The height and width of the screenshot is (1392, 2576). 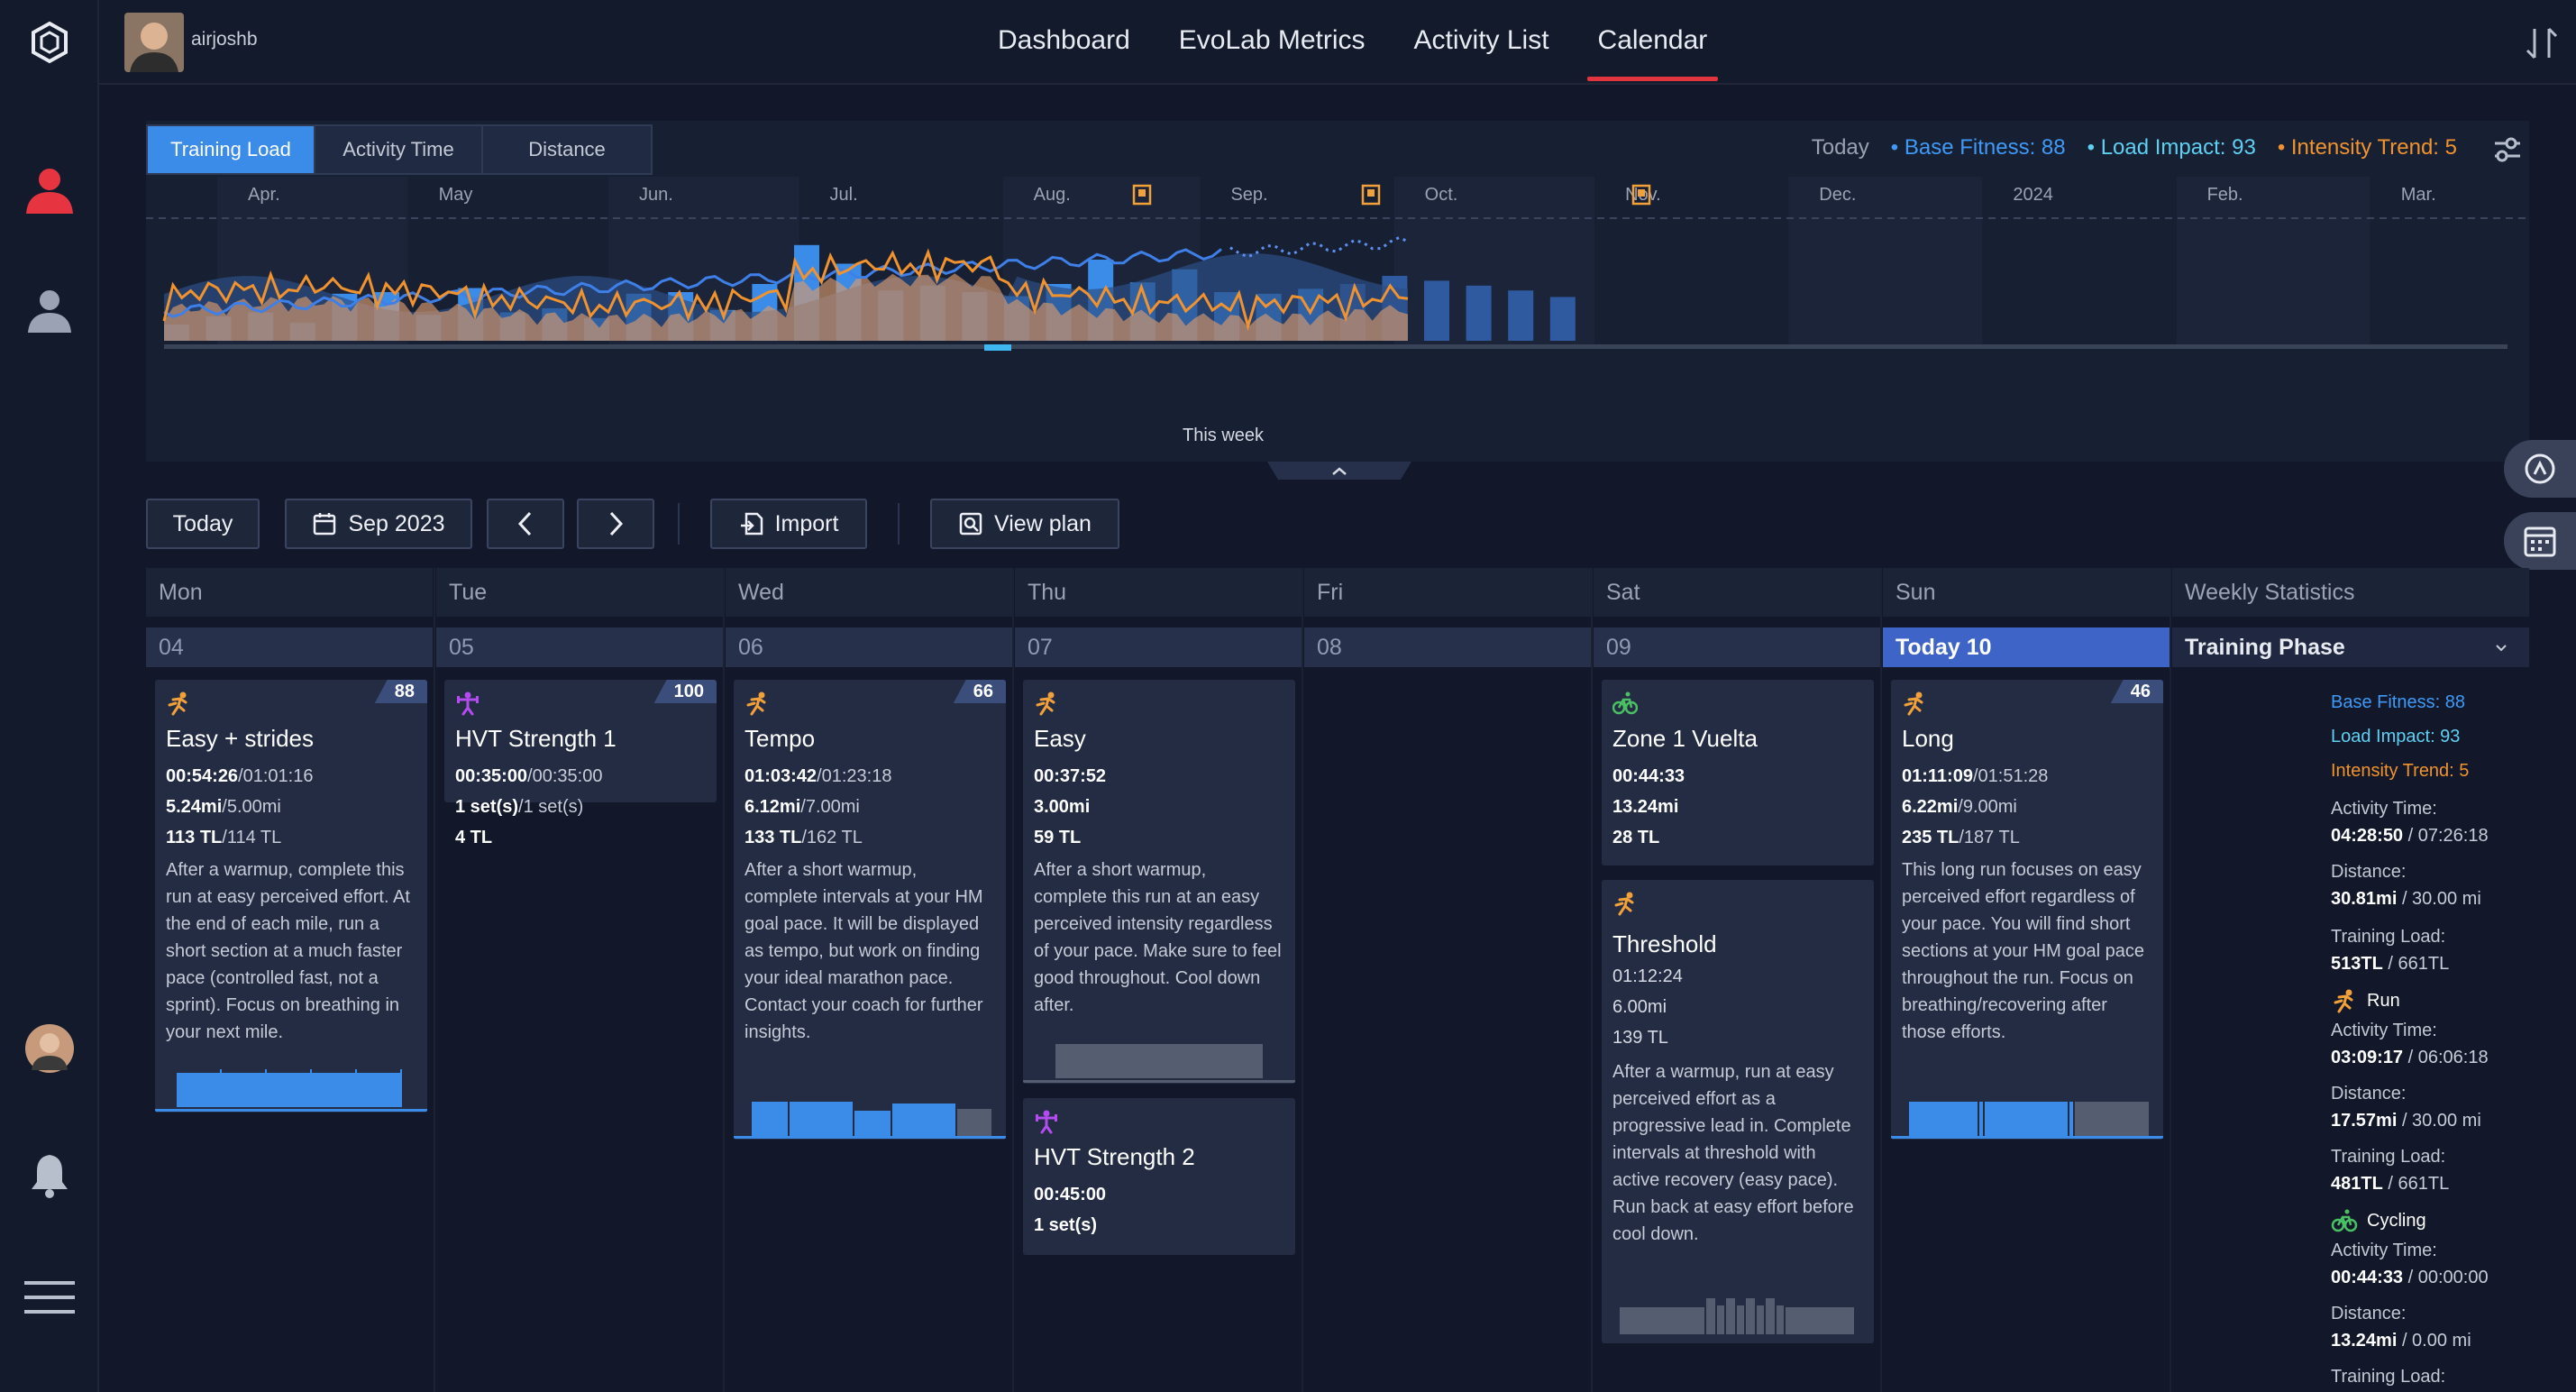 What do you see at coordinates (1447, 647) in the screenshot?
I see `date-cell-08: 08` at bounding box center [1447, 647].